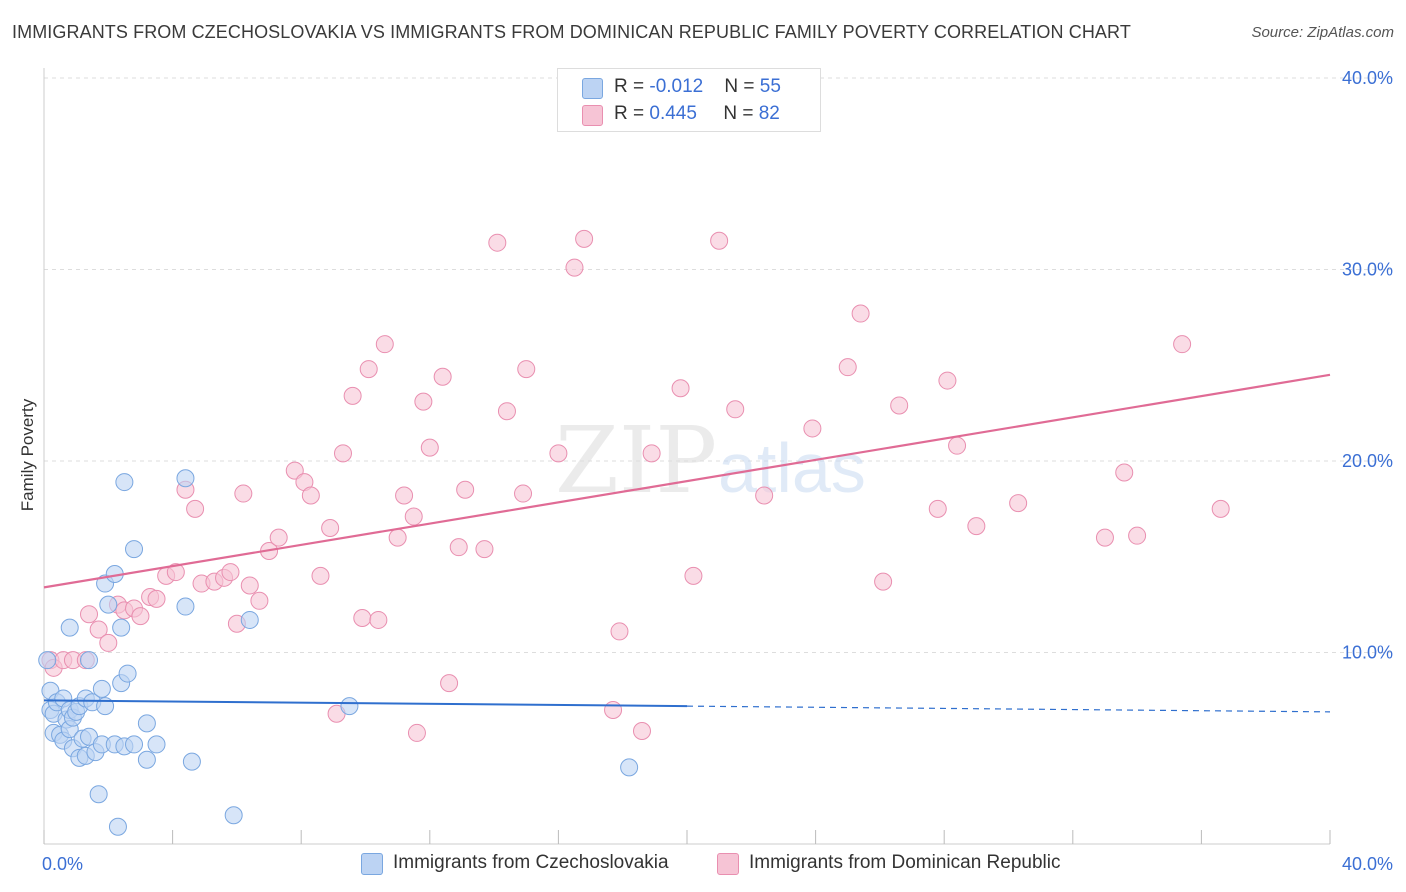 This screenshot has height=892, width=1406. Describe the element at coordinates (592, 115) in the screenshot. I see `legend-swatch-pink` at that location.